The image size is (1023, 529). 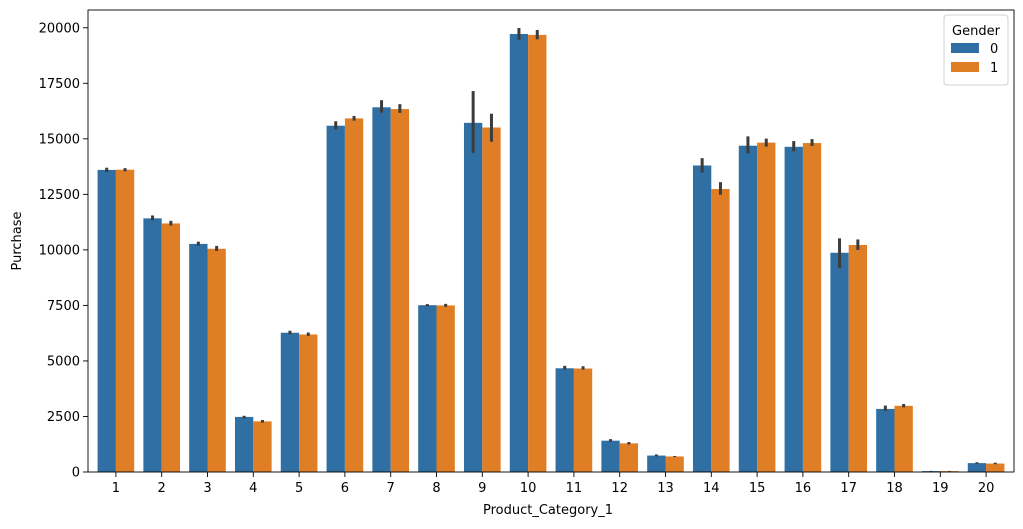 I want to click on x-tick-label: 17, so click(x=848, y=488).